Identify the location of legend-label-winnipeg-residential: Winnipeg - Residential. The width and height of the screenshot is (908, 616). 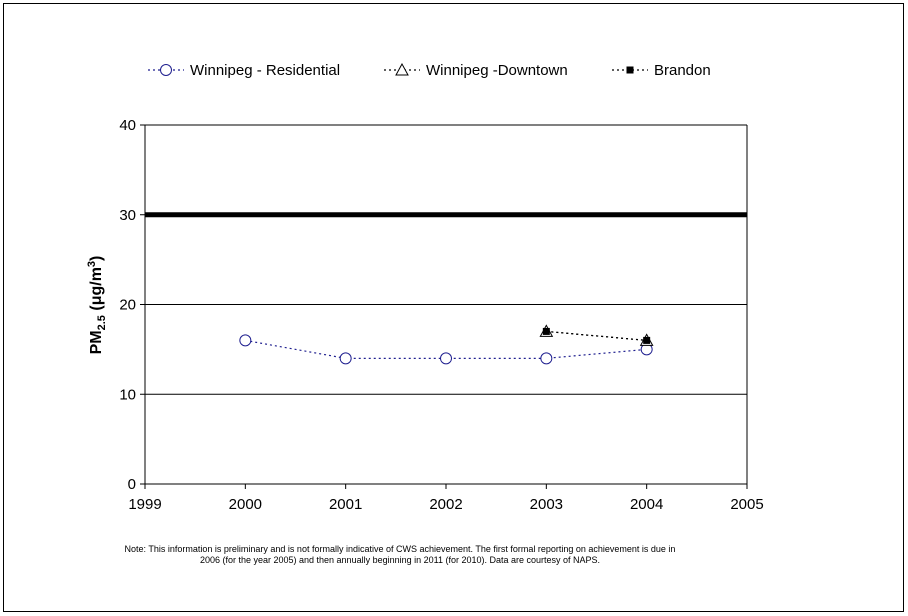
(265, 70).